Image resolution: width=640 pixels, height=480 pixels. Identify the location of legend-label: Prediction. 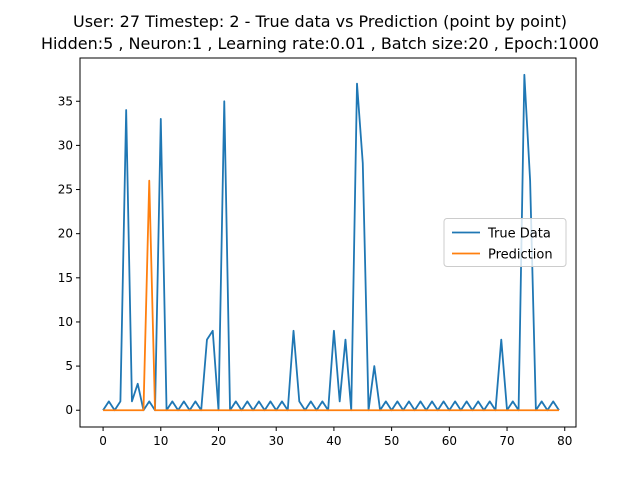
(520, 255).